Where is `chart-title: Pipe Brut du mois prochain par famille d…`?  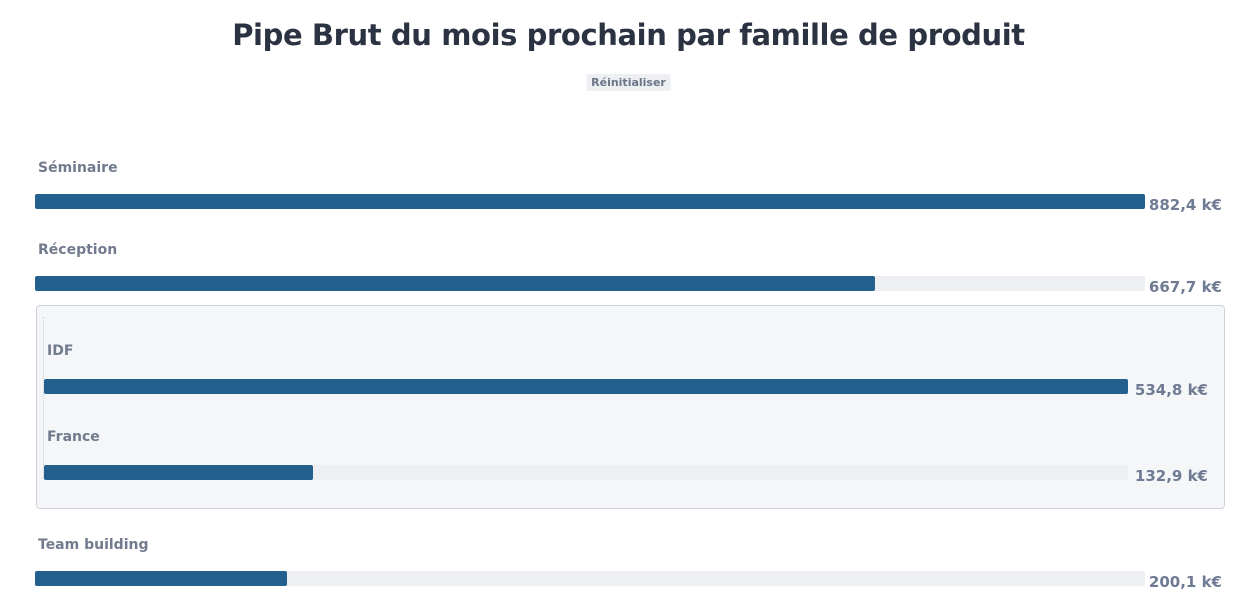 chart-title: Pipe Brut du mois prochain par famille d… is located at coordinates (628, 35).